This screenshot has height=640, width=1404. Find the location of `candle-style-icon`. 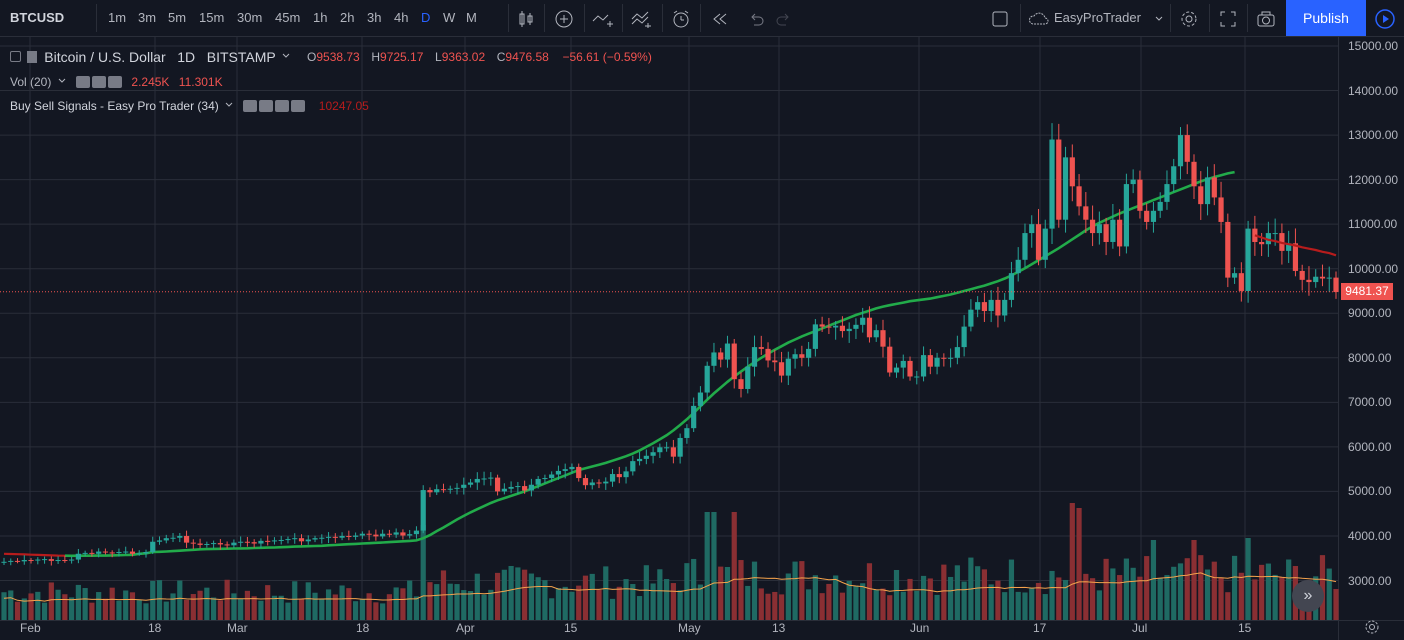

candle-style-icon is located at coordinates (526, 18).